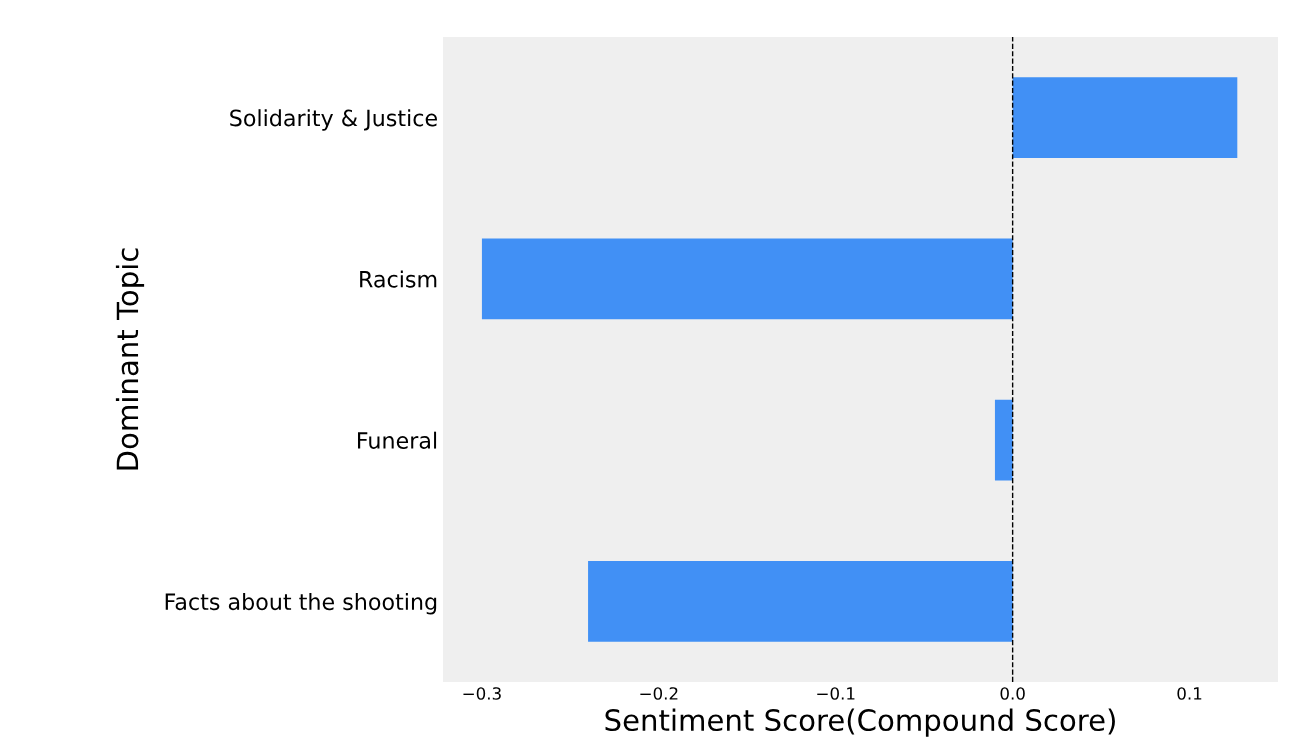 The width and height of the screenshot is (1306, 755). Describe the element at coordinates (130, 359) in the screenshot. I see `y-axis-title: Dominant Topic` at that location.